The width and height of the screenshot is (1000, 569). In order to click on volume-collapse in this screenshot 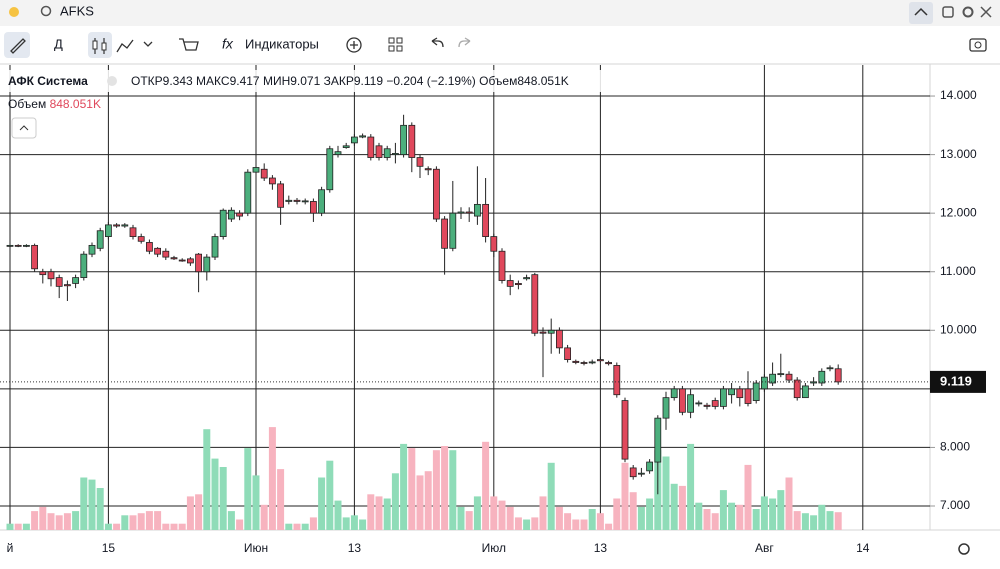, I will do `click(24, 128)`.